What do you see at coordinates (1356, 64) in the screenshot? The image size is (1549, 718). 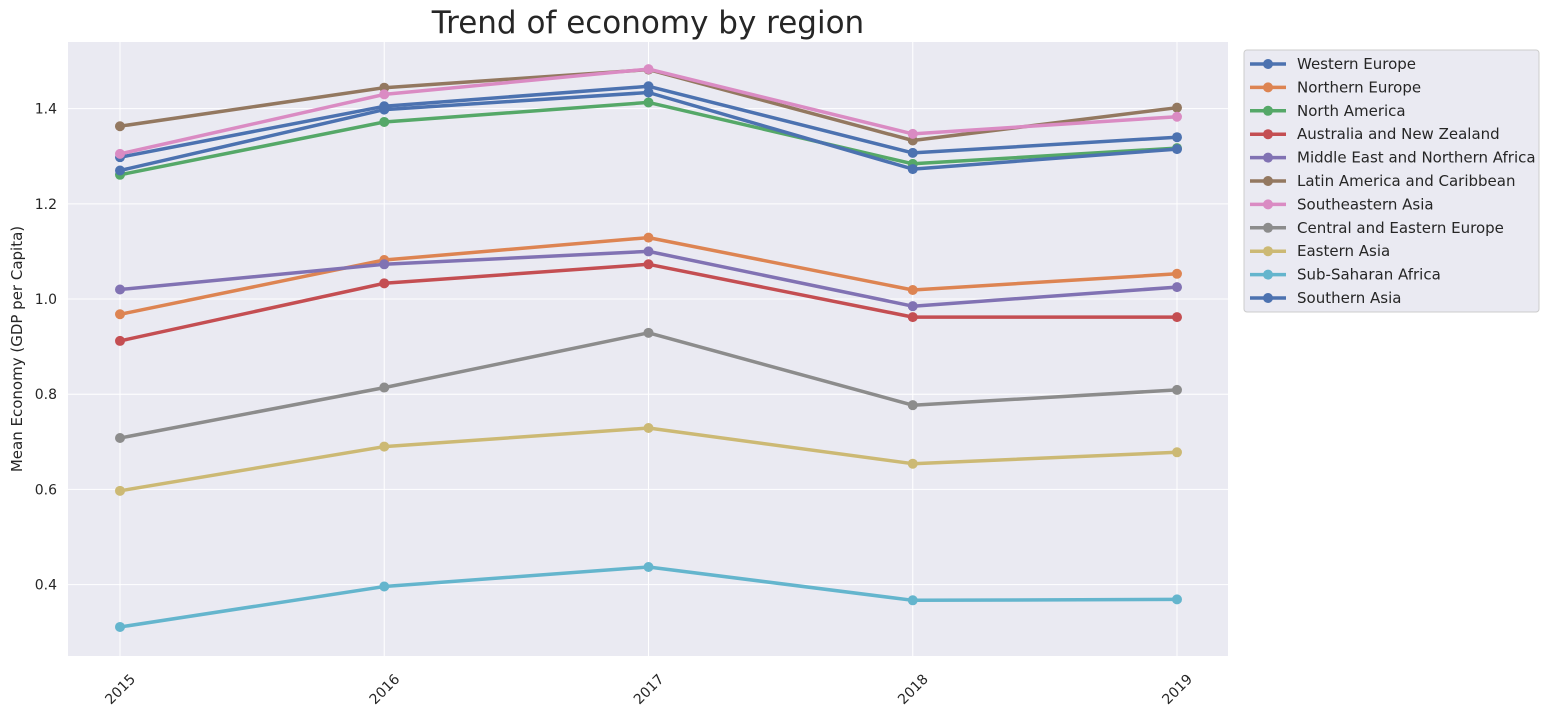 I see `legend-label: Western Europe` at bounding box center [1356, 64].